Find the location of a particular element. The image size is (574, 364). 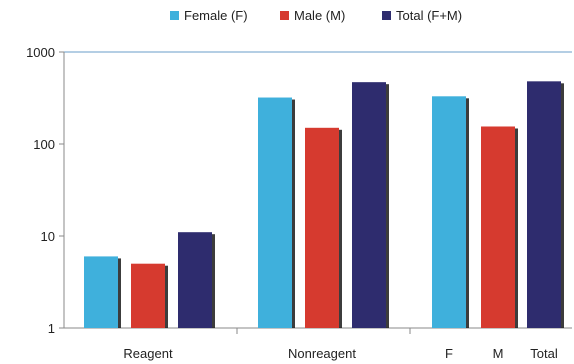

y-tick-label-0: 1 is located at coordinates (51, 328).